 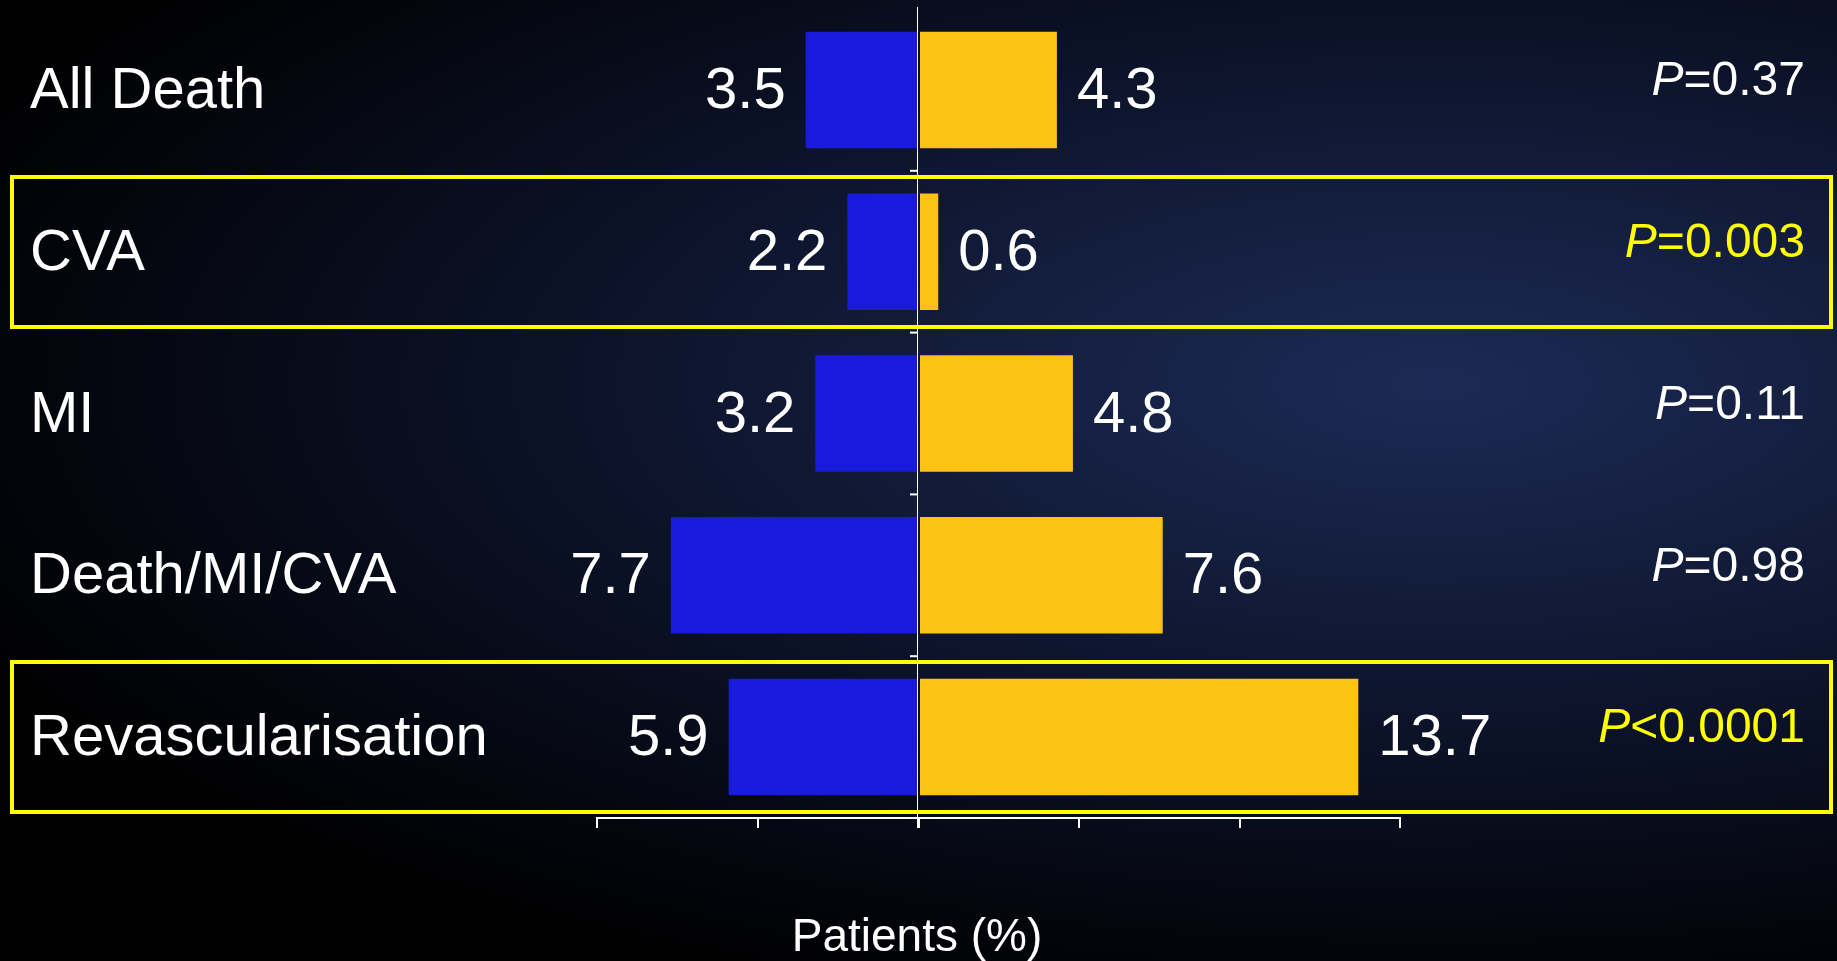 I want to click on data-label: 4.8, so click(x=1133, y=411).